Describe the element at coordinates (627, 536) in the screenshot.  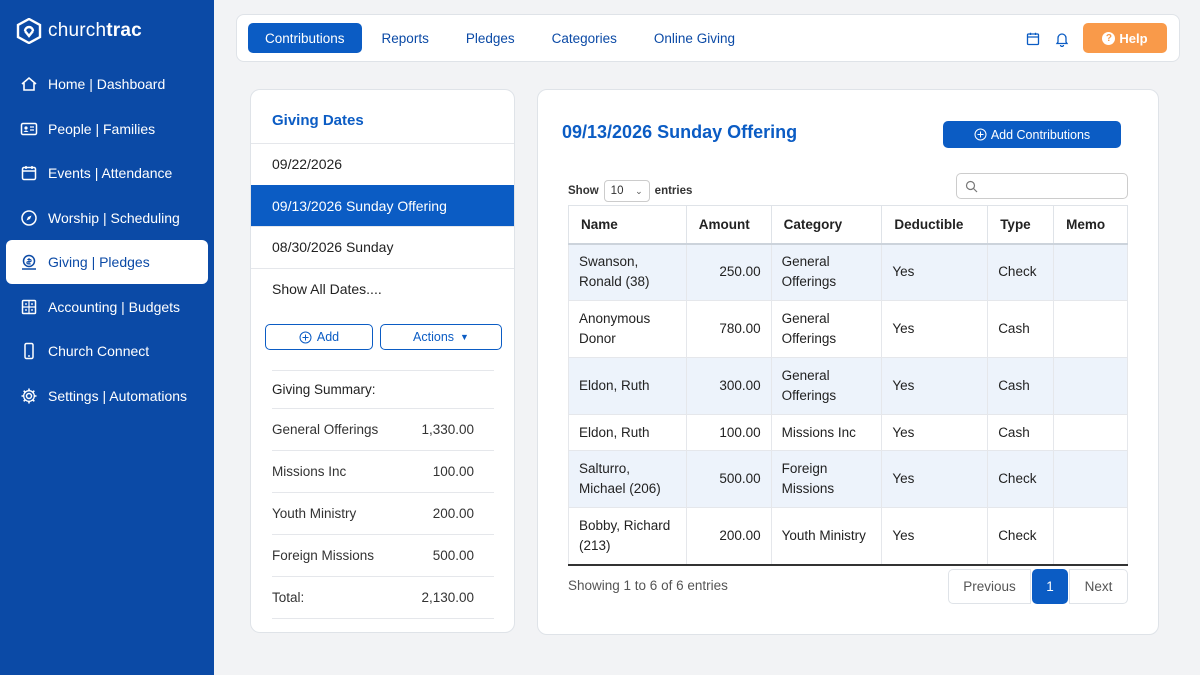
I see `cell-name: Bobby, Richard (213)` at that location.